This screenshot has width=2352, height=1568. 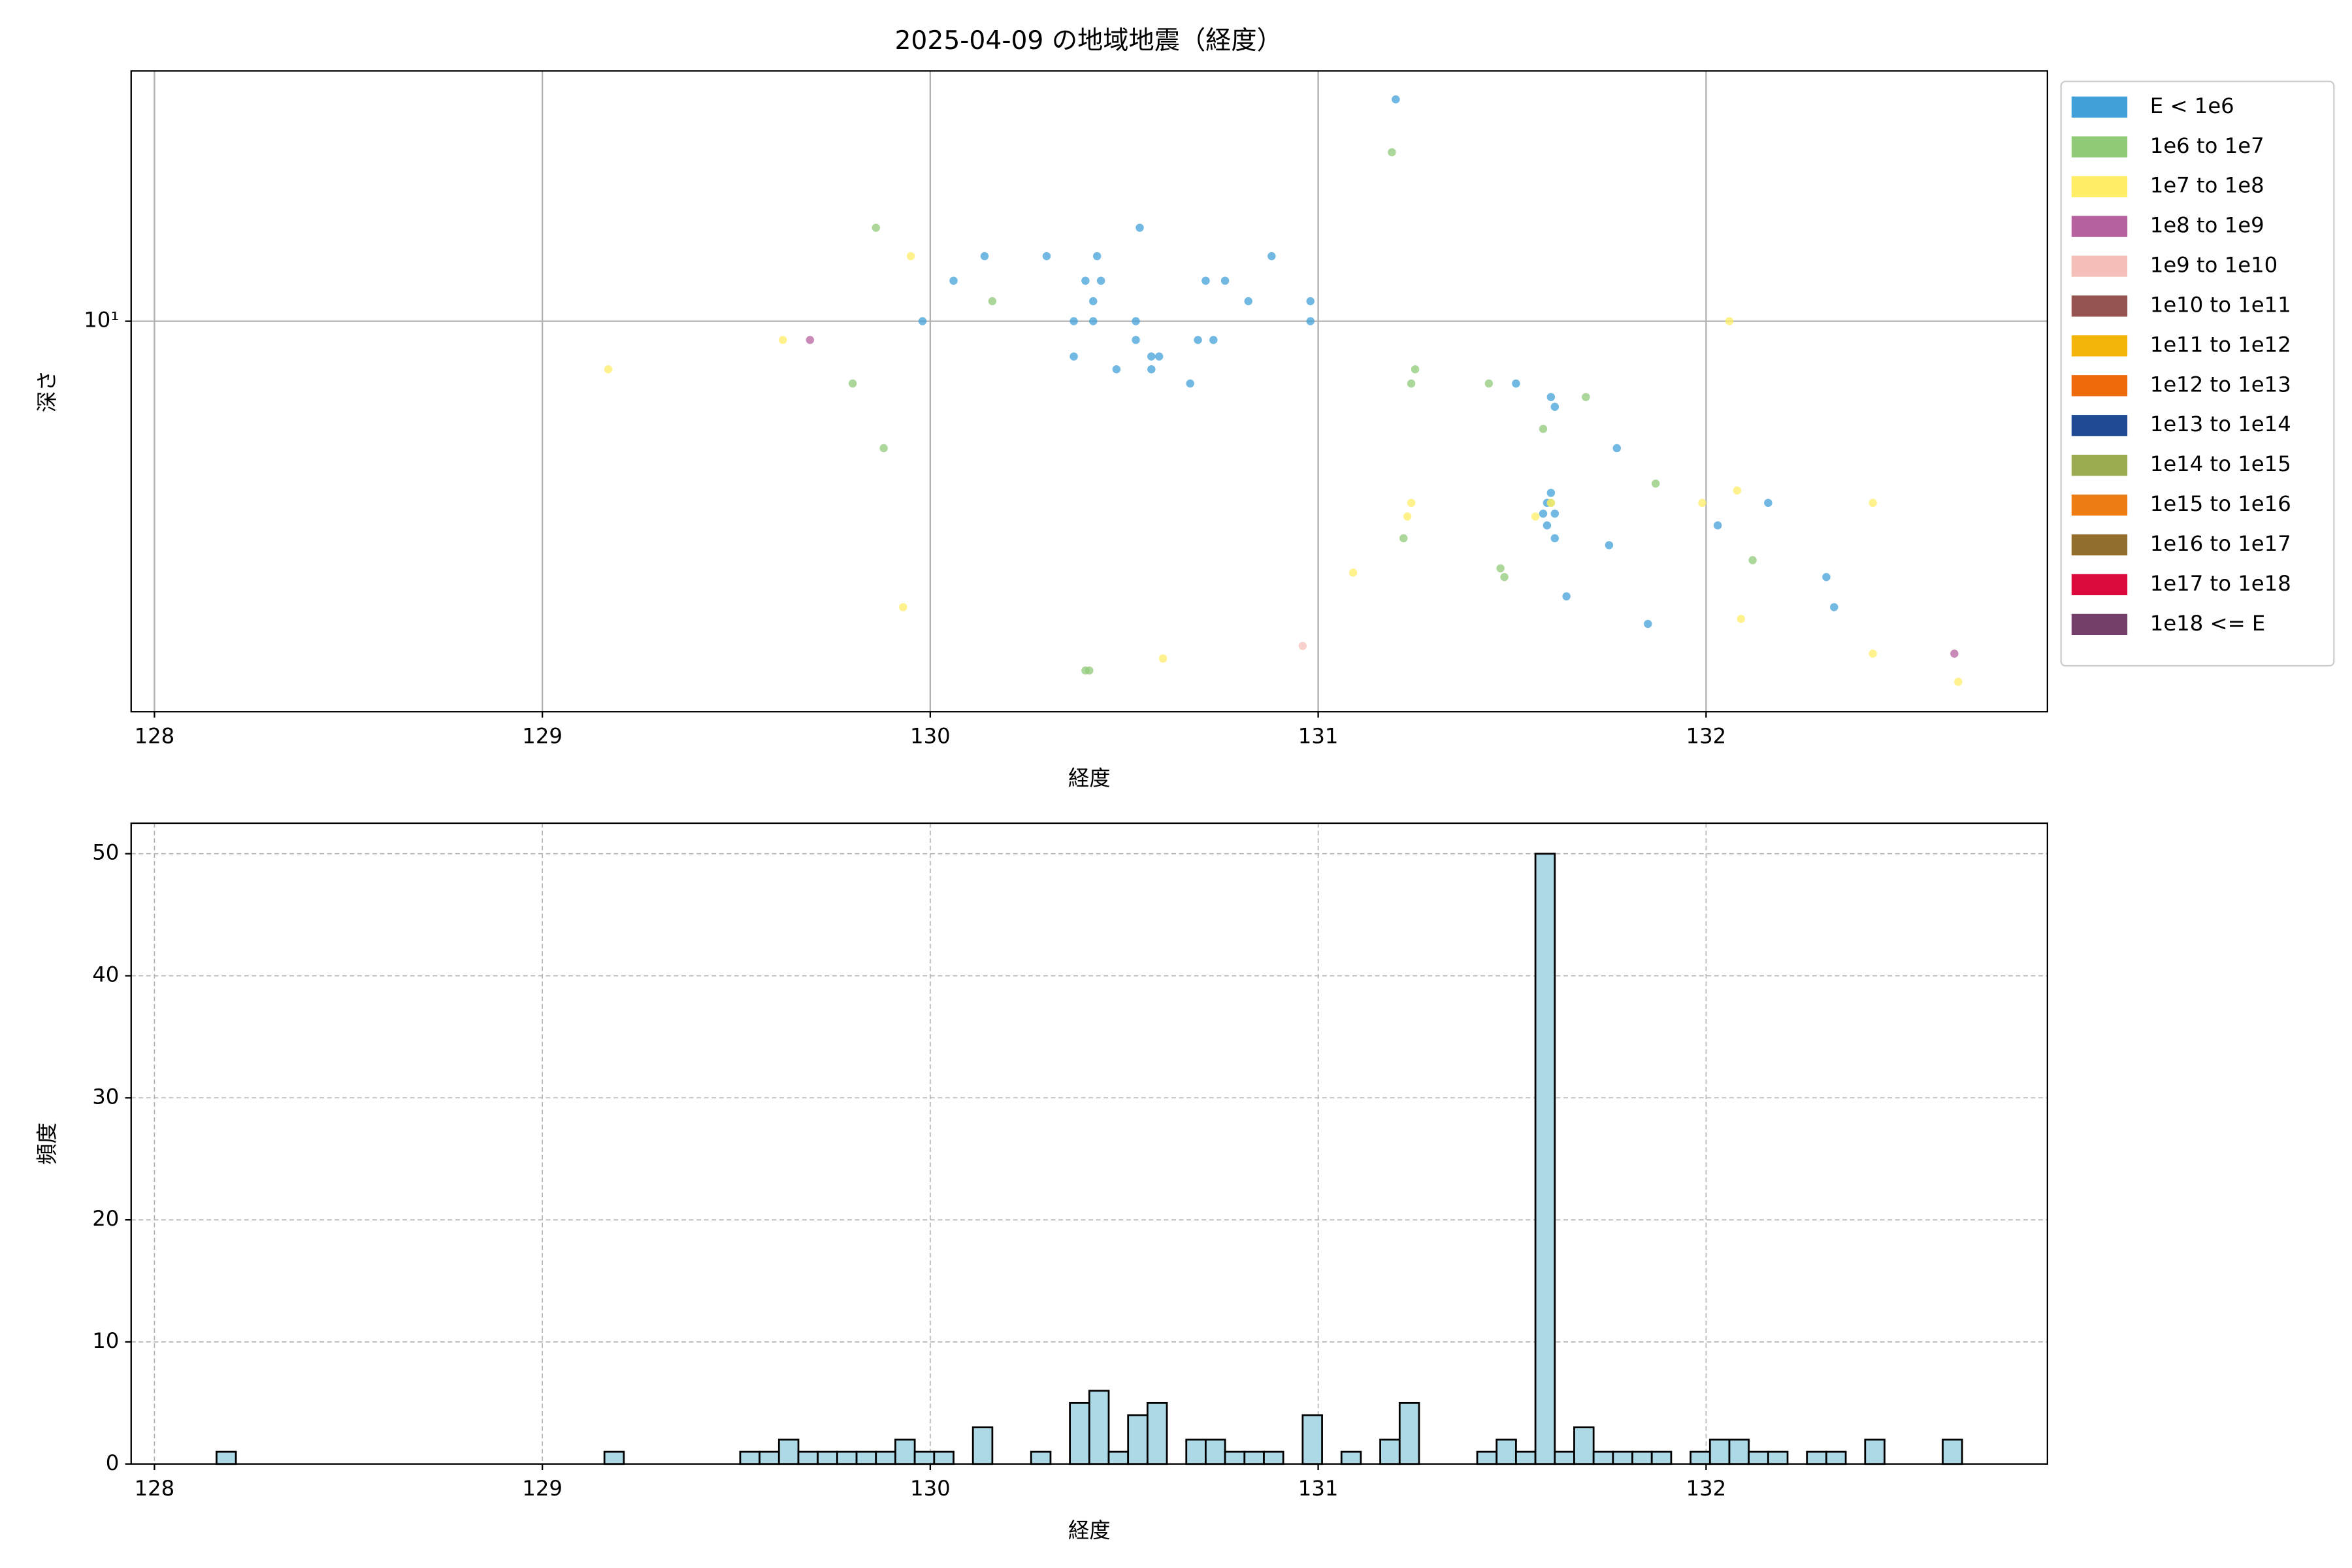 I want to click on y-tick-label: 10, so click(x=105, y=1340).